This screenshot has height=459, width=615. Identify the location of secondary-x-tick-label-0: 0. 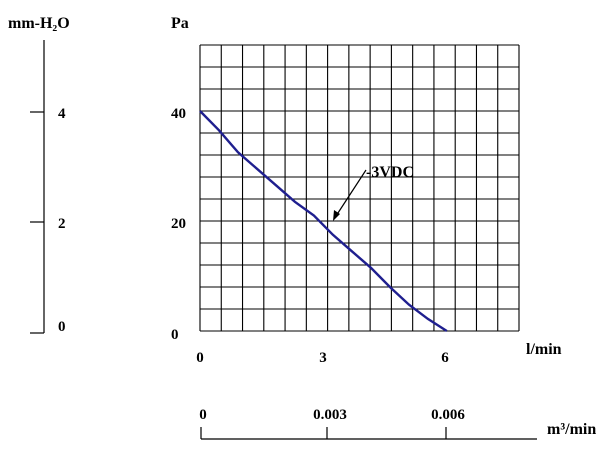
(203, 415).